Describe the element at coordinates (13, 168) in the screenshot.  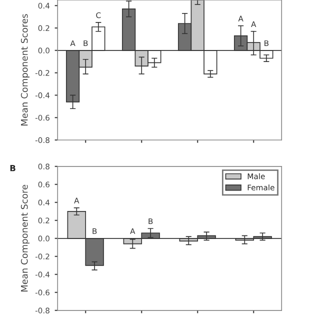
I see `text: B` at that location.